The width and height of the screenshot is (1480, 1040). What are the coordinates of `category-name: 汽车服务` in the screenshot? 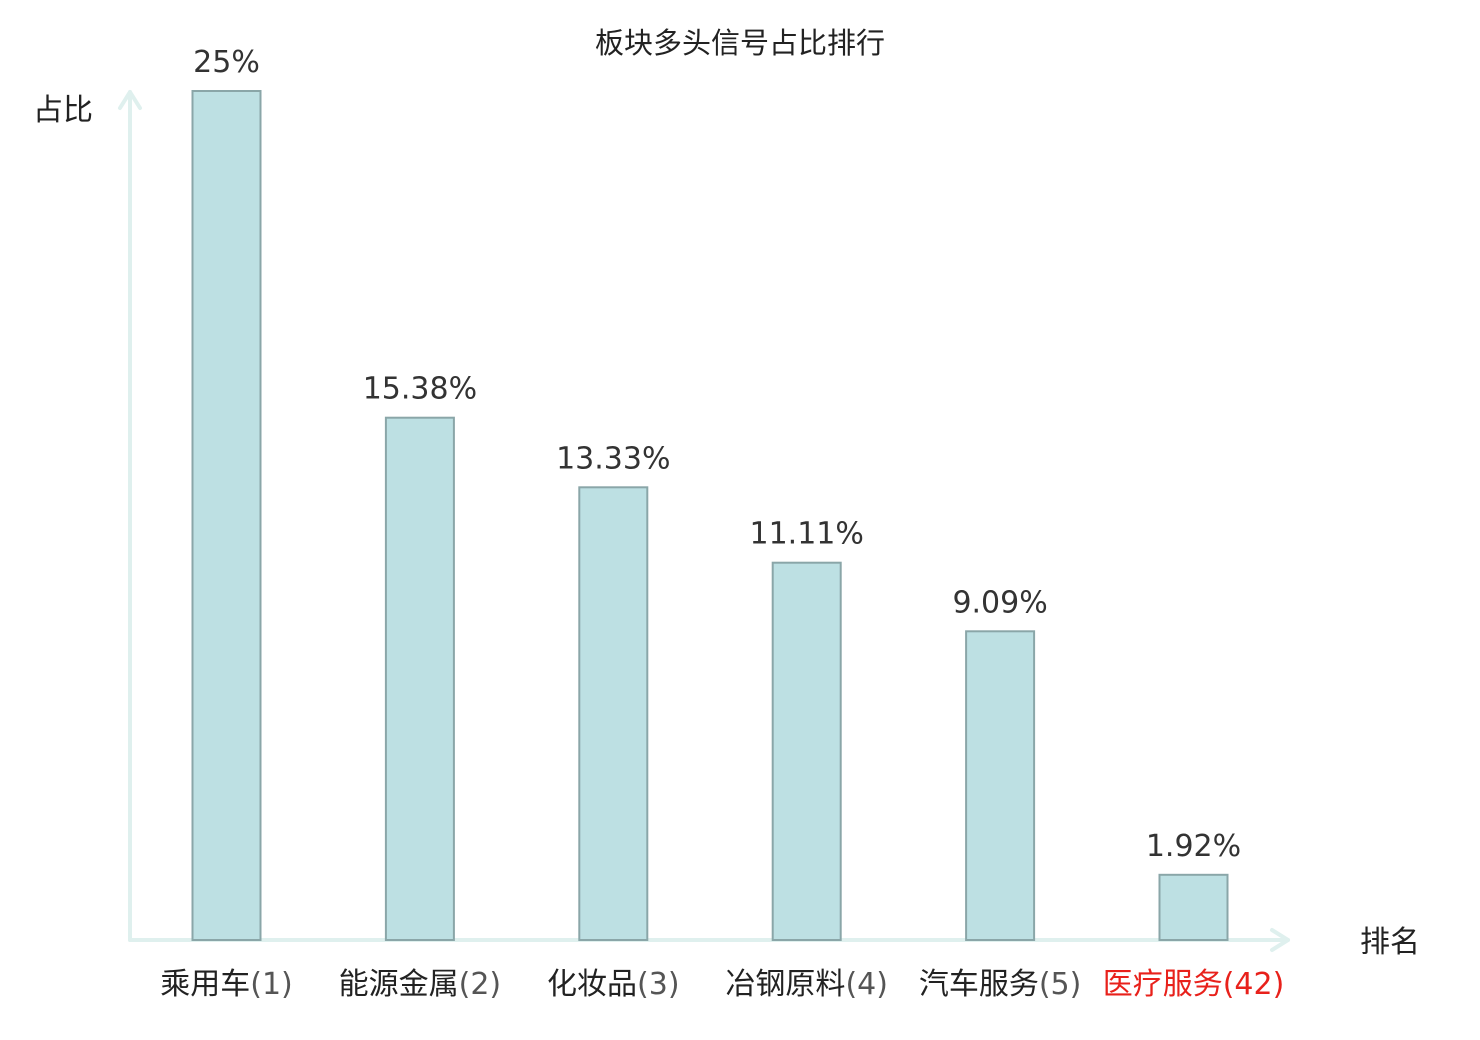 It's located at (979, 984).